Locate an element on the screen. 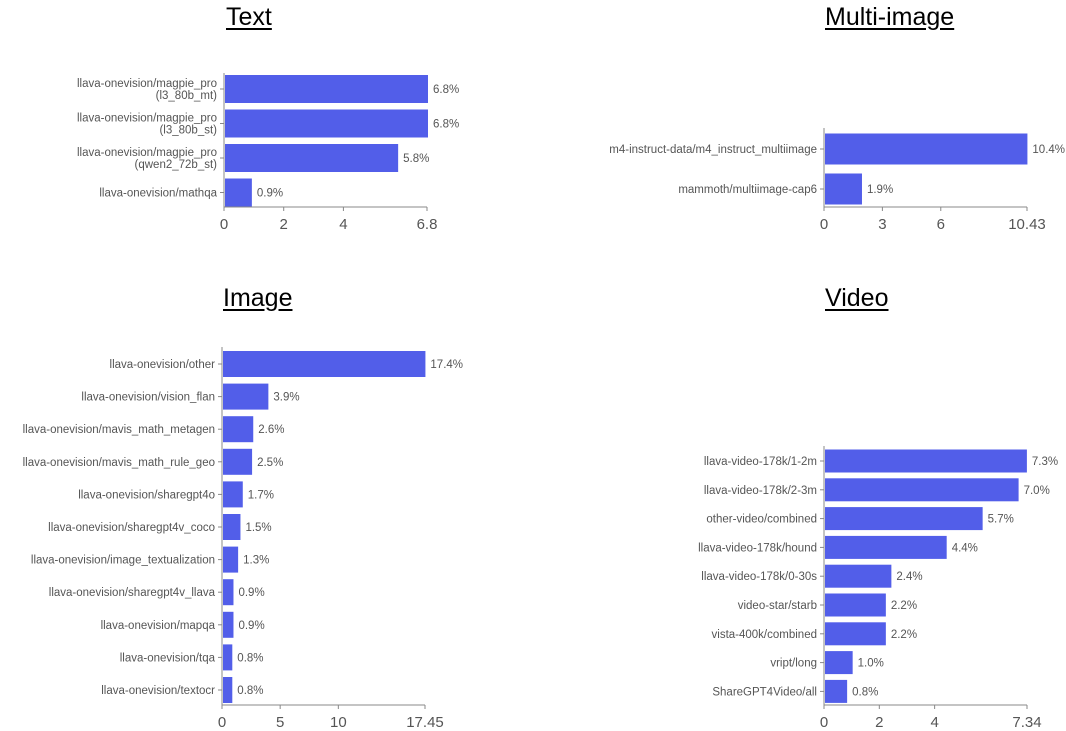  category-label: llava-onevision/mavis_math_rule_geo is located at coordinates (119, 463).